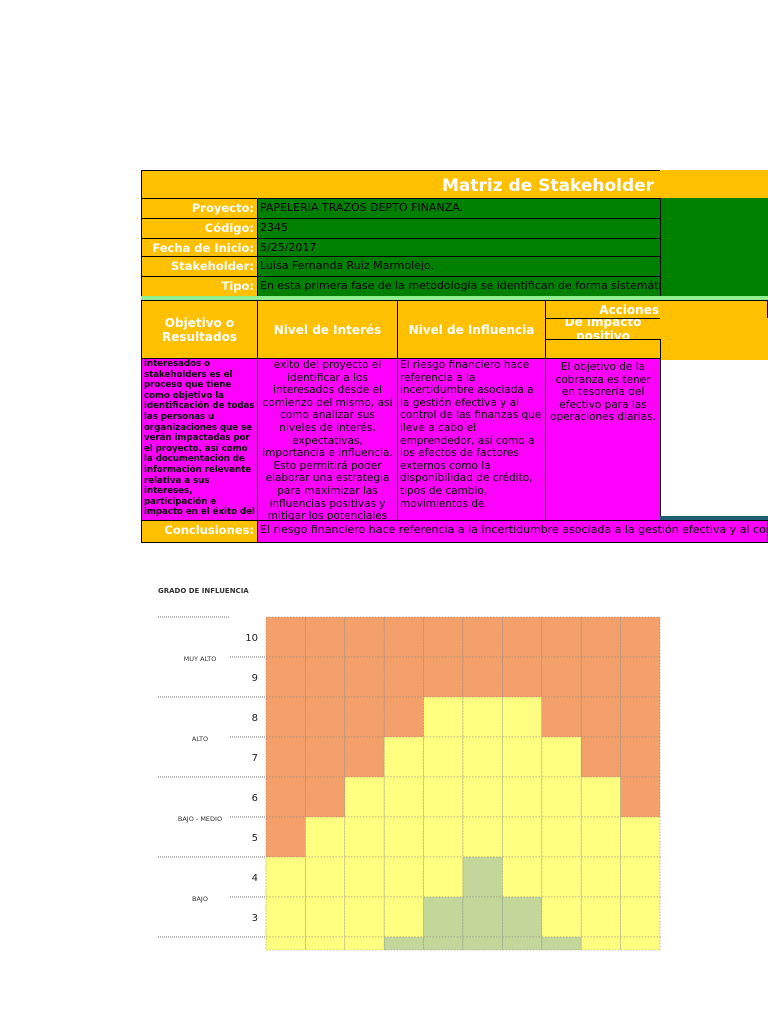 This screenshot has width=768, height=1024. Describe the element at coordinates (199, 531) in the screenshot. I see `conclusions-label: Conclusiones:` at that location.